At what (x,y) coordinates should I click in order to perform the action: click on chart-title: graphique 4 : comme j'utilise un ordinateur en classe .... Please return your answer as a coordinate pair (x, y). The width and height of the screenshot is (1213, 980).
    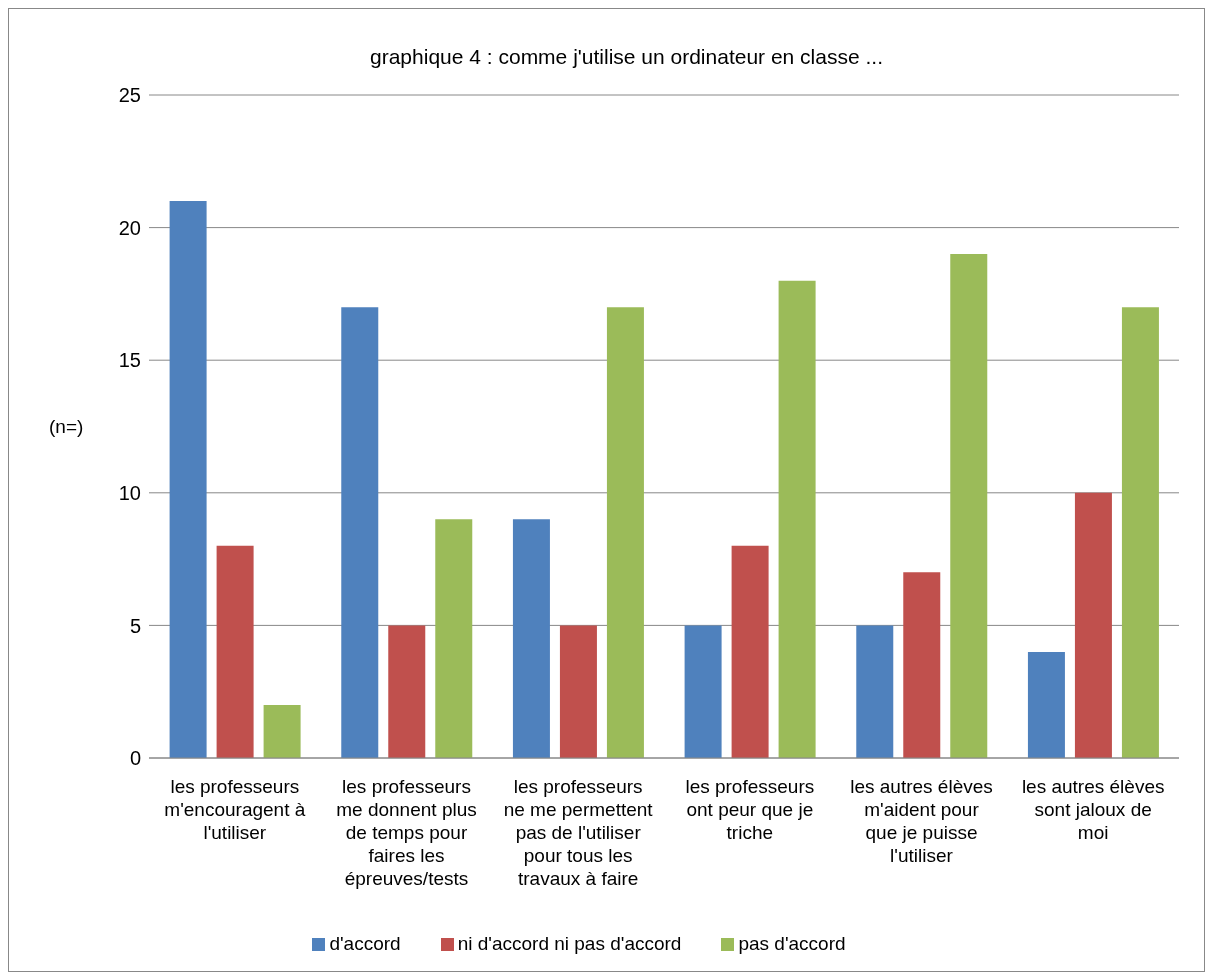
    Looking at the image, I should click on (626, 57).